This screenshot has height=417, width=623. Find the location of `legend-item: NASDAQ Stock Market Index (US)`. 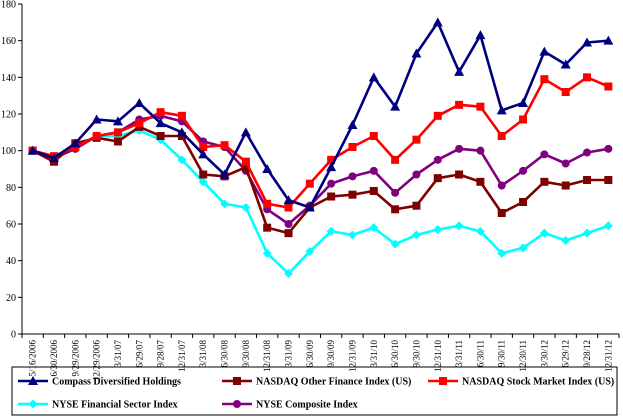

legend-item: NASDAQ Stock Market Index (US) is located at coordinates (521, 382).